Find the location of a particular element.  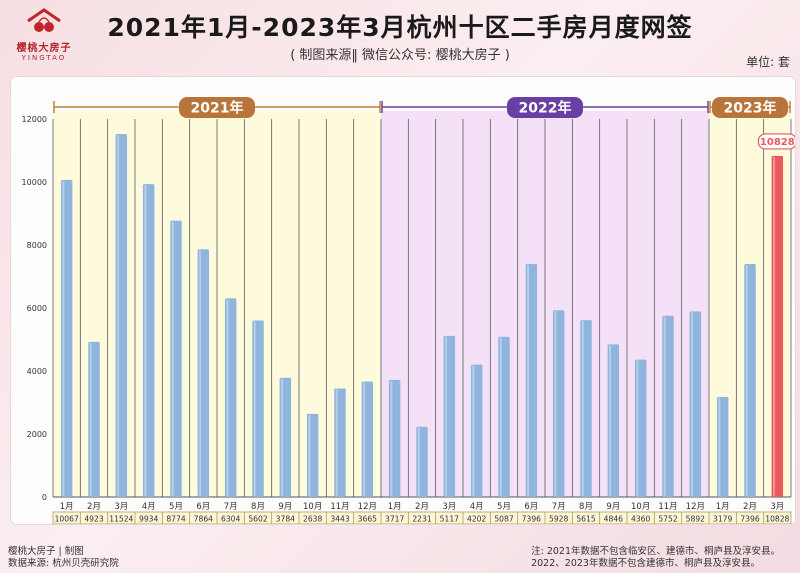

data-label: 7396 is located at coordinates (531, 519).